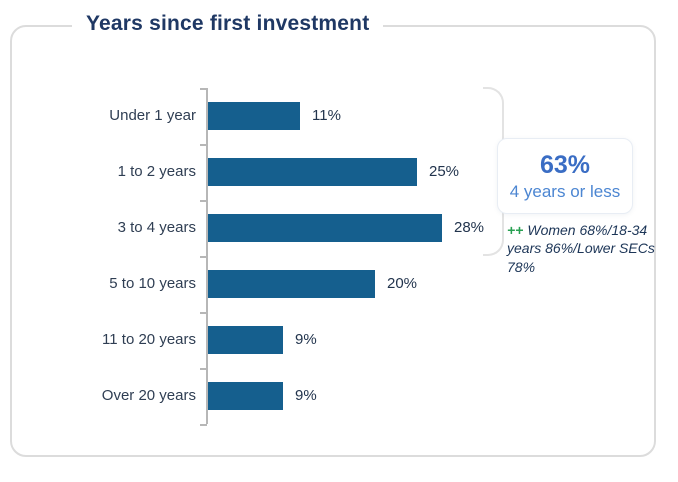  Describe the element at coordinates (521, 266) in the screenshot. I see `note-line-3: 78%` at that location.